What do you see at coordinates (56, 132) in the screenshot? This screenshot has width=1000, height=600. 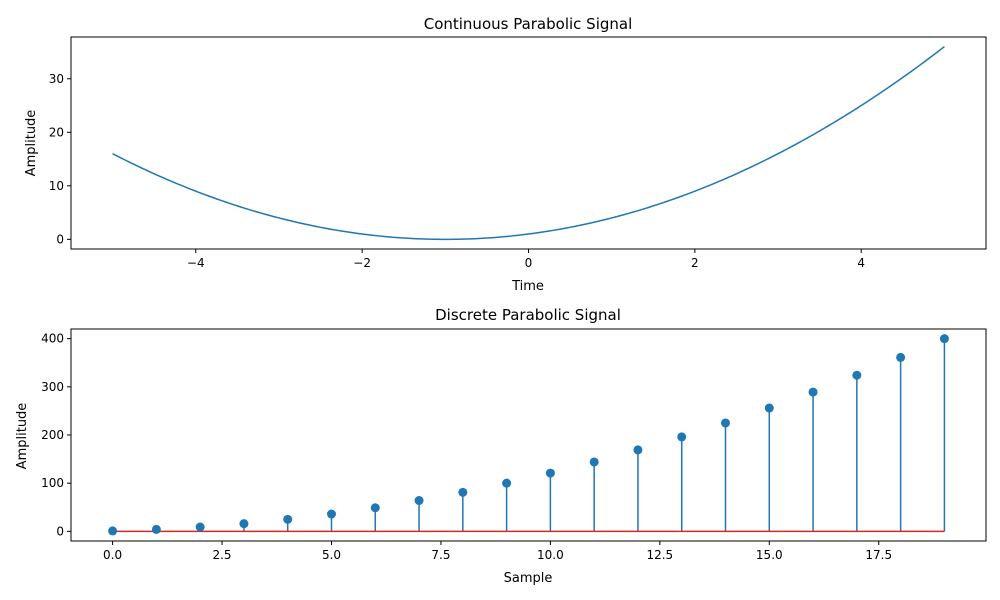 I see `y-tick-label: 20` at bounding box center [56, 132].